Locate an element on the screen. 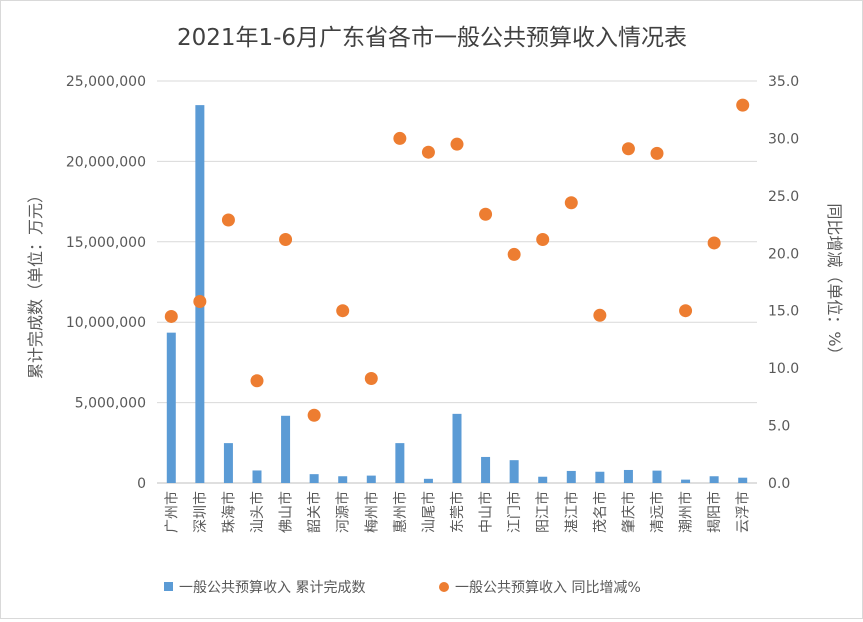 The width and height of the screenshot is (863, 622). y-right-tick-label: 20.0 is located at coordinates (783, 254).